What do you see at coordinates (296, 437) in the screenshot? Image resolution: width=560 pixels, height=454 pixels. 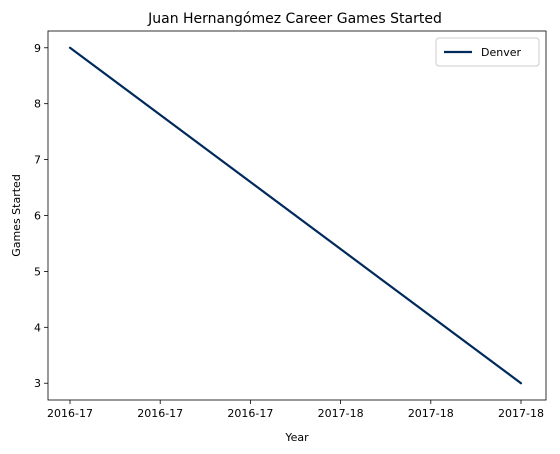 I see `x-axis-label: Year` at bounding box center [296, 437].